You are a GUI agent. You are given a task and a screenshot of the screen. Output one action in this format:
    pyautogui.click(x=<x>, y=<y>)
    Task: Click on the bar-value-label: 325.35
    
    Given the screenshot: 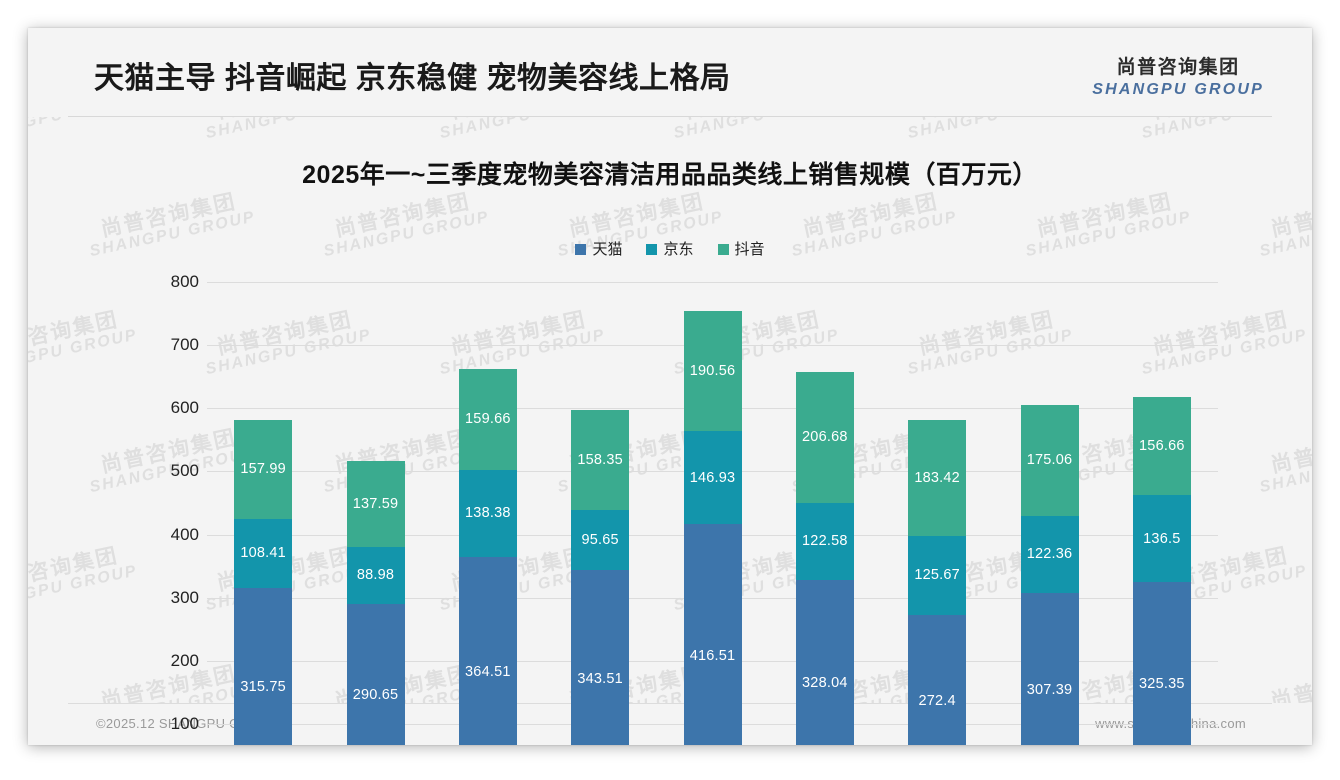 What is the action you would take?
    pyautogui.click(x=1162, y=684)
    